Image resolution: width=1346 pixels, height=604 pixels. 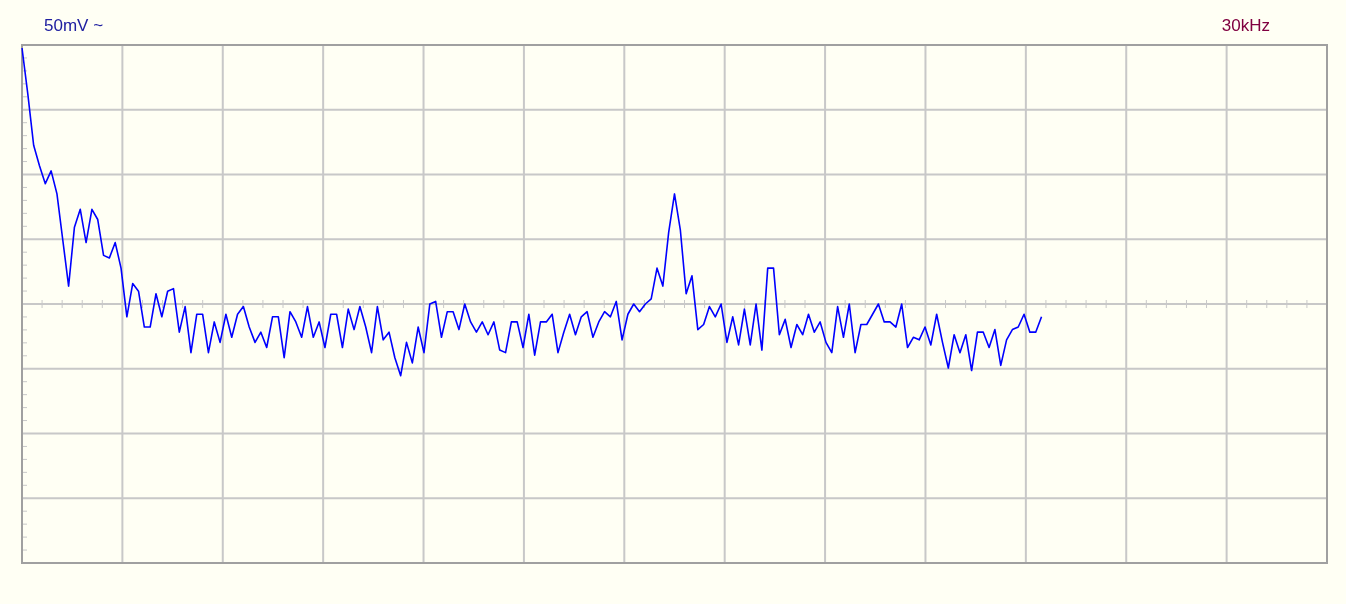 What do you see at coordinates (74, 26) in the screenshot?
I see `text: 50mV ~` at bounding box center [74, 26].